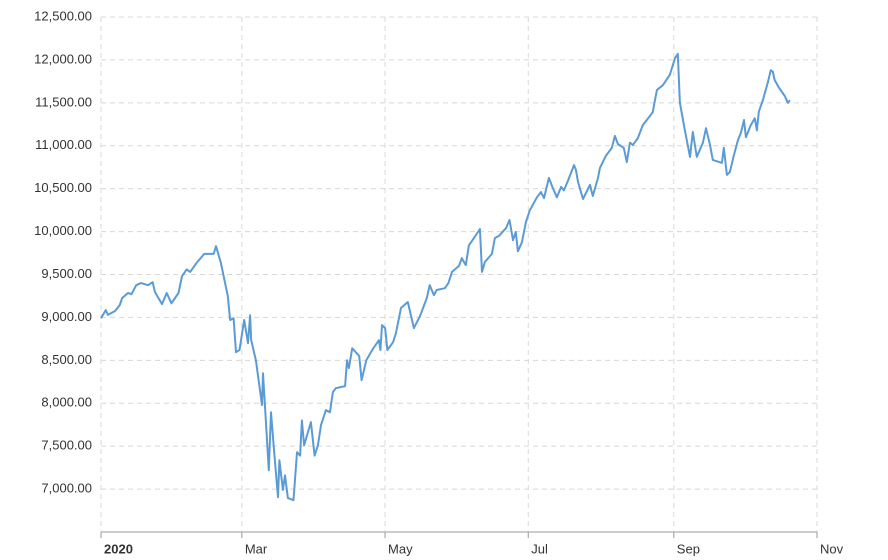 Image resolution: width=888 pixels, height=560 pixels. Describe the element at coordinates (63, 58) in the screenshot. I see `y-tick-label: 12,000.00` at that location.